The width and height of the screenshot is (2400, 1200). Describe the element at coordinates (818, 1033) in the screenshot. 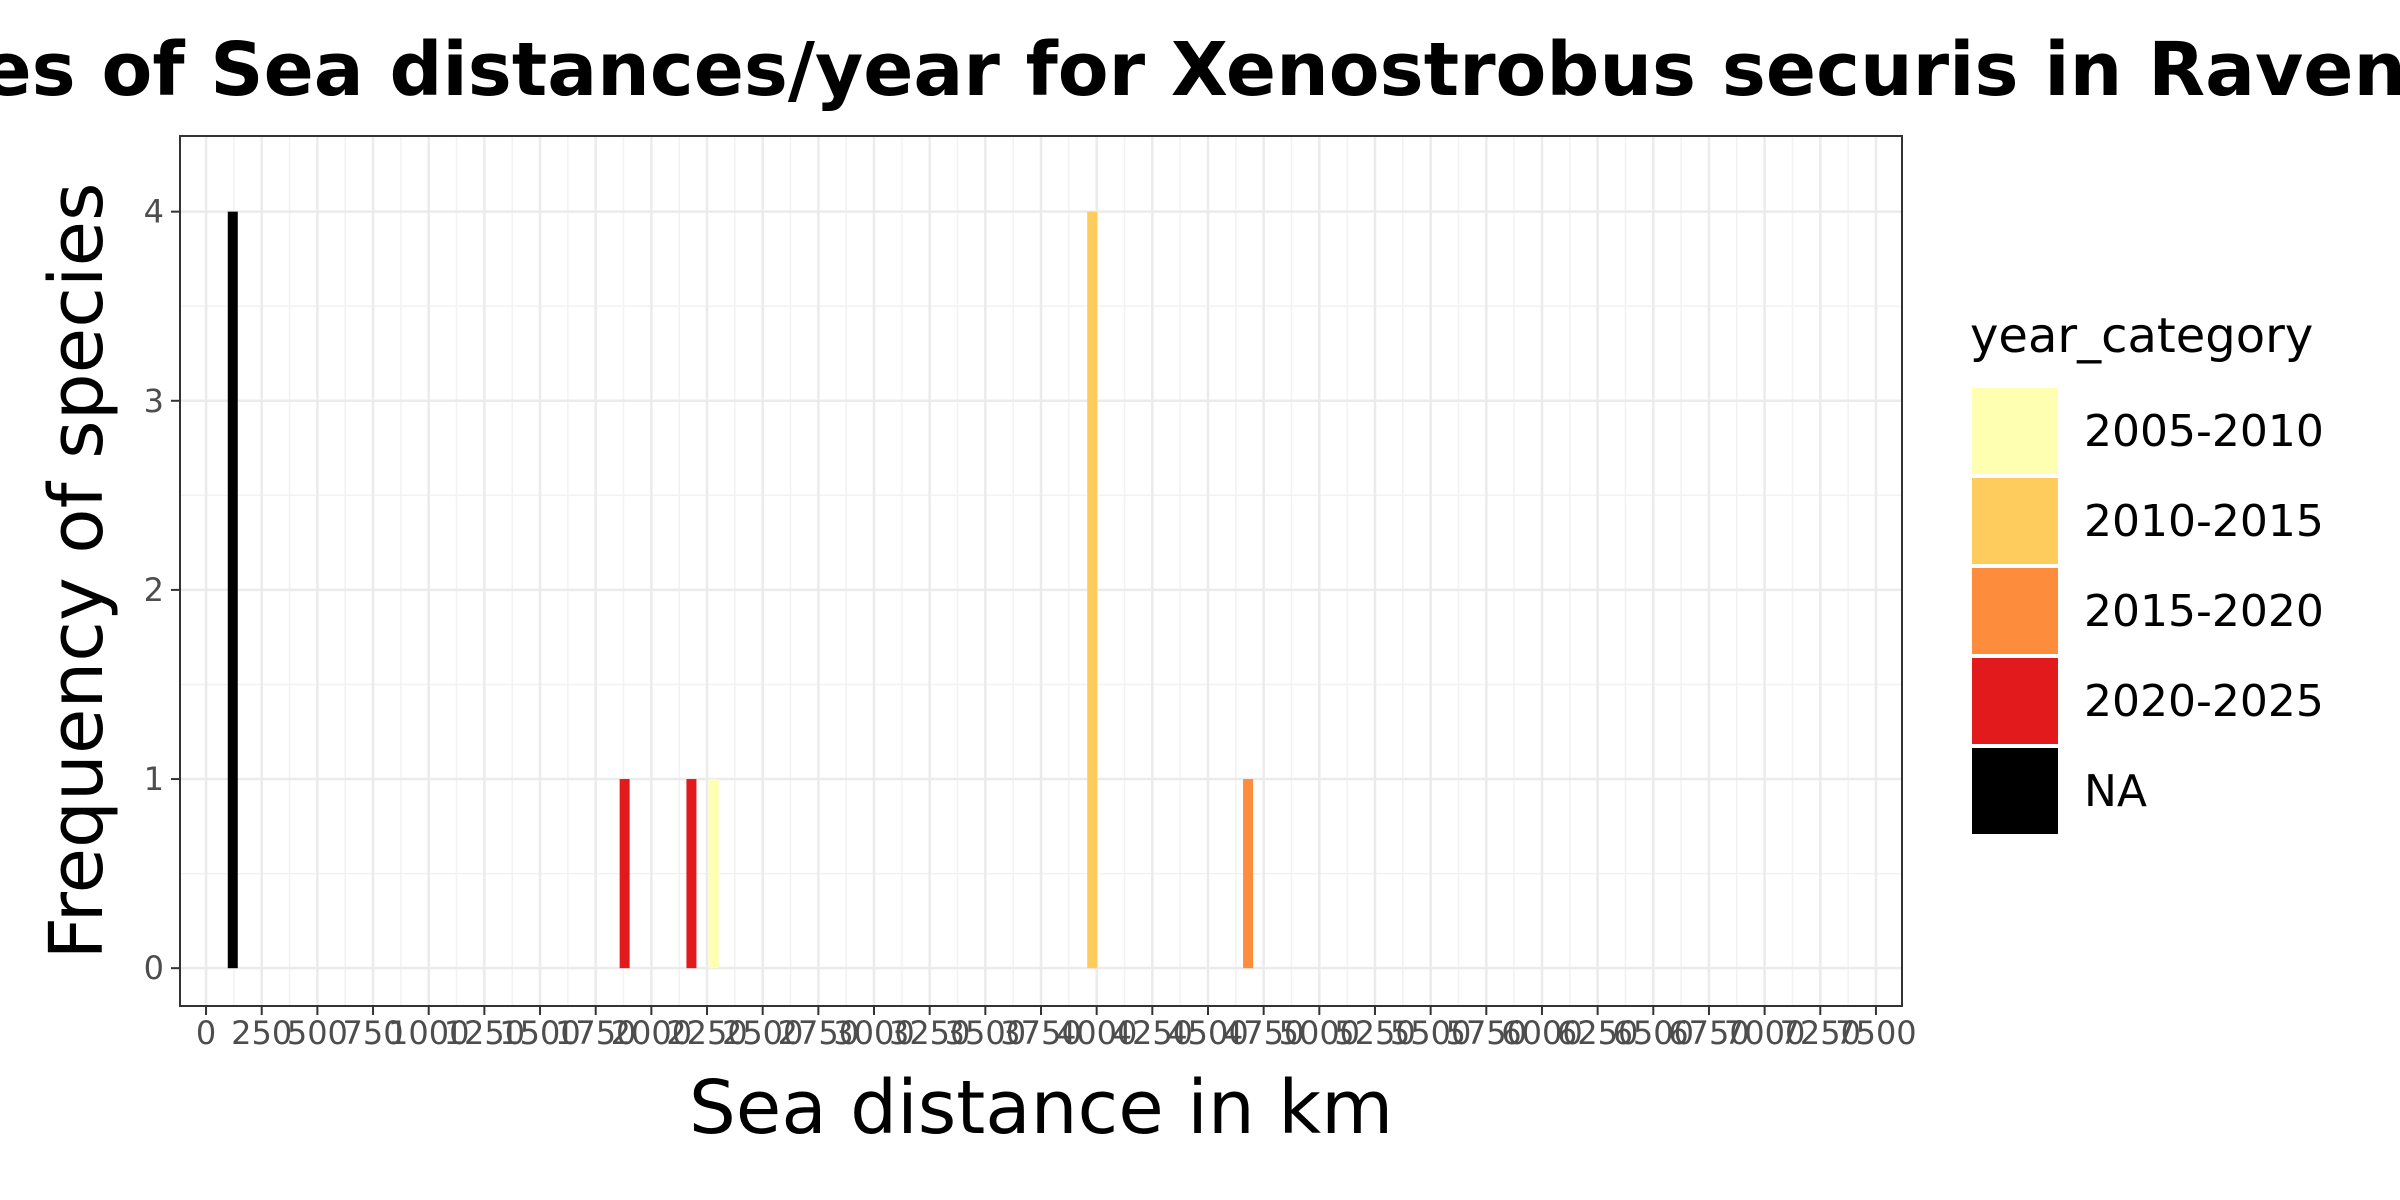

I see `x-tick-label: 2750` at that location.